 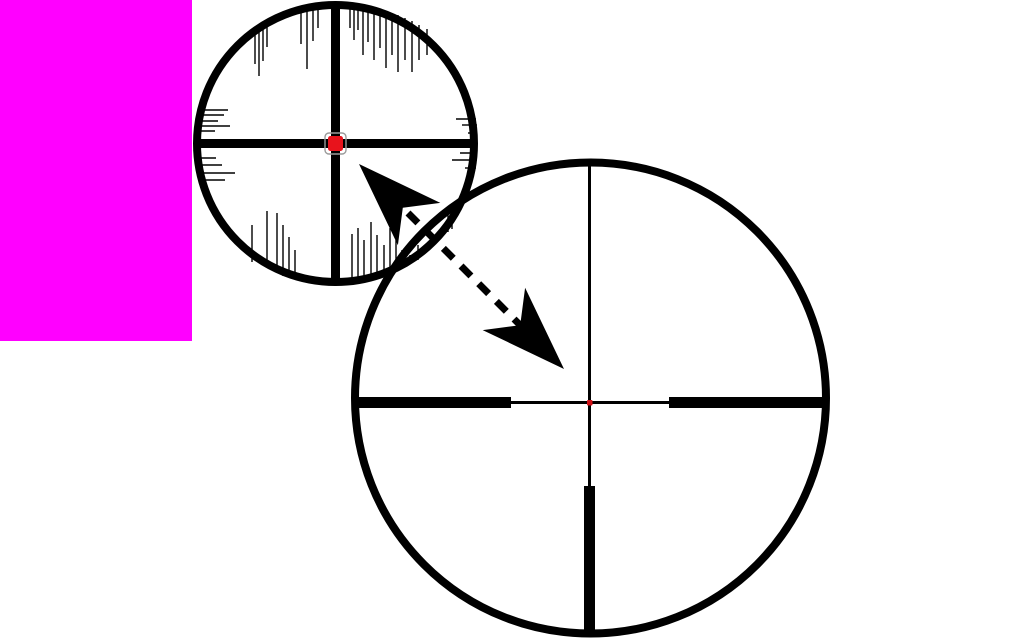 I want to click on zoom-arrow-head-upper-icon, so click(x=400, y=205).